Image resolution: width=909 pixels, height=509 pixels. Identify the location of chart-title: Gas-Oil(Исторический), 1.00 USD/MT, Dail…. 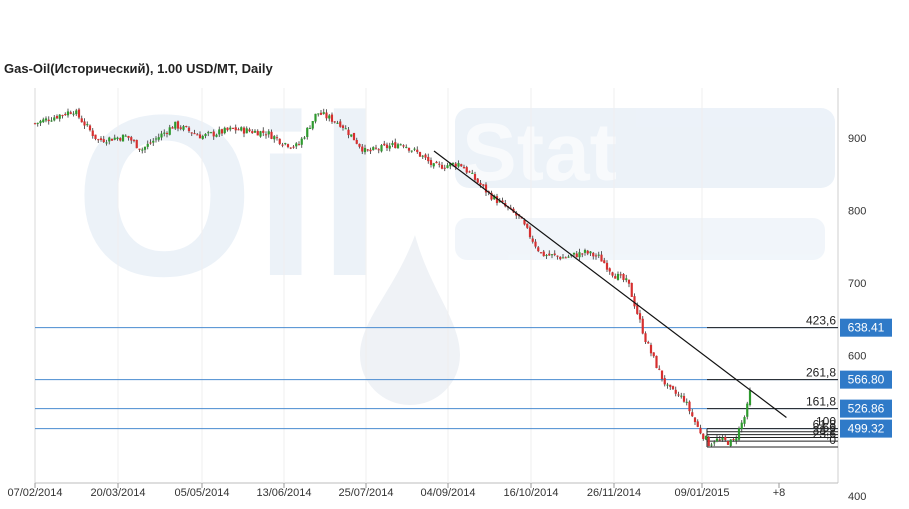
(138, 68).